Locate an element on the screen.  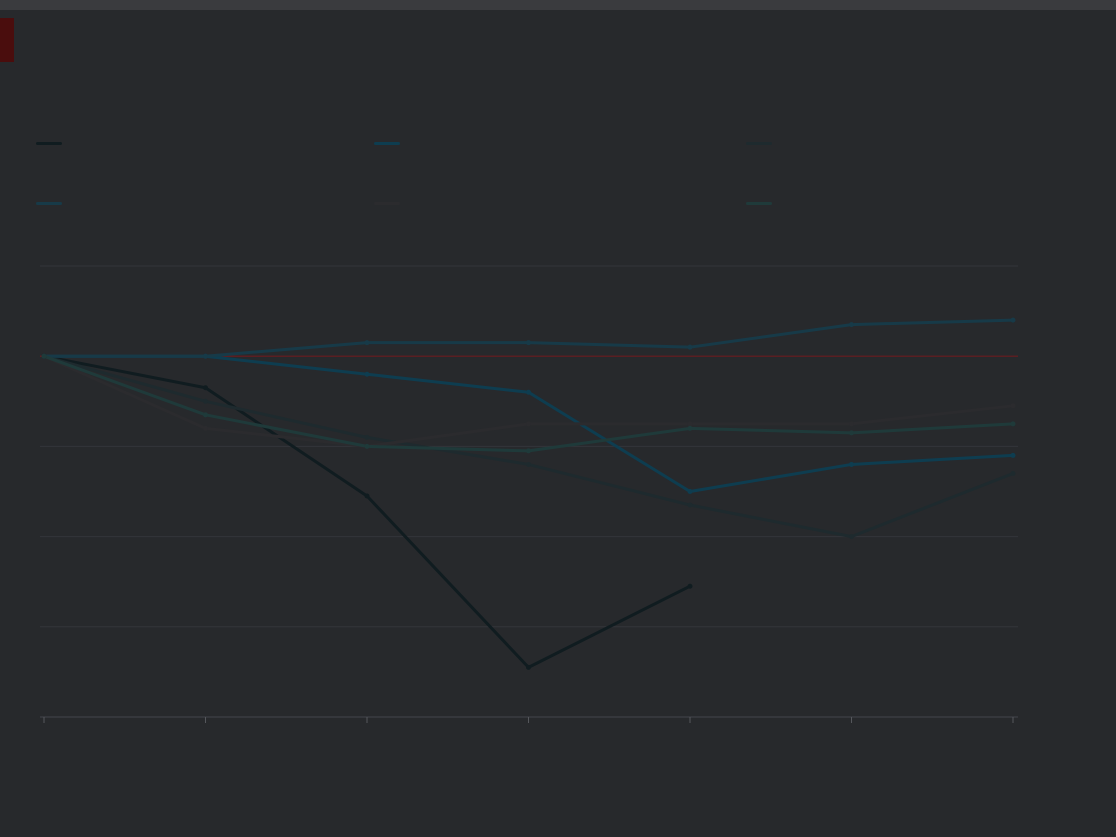
chart-legend is located at coordinates (541, 192).